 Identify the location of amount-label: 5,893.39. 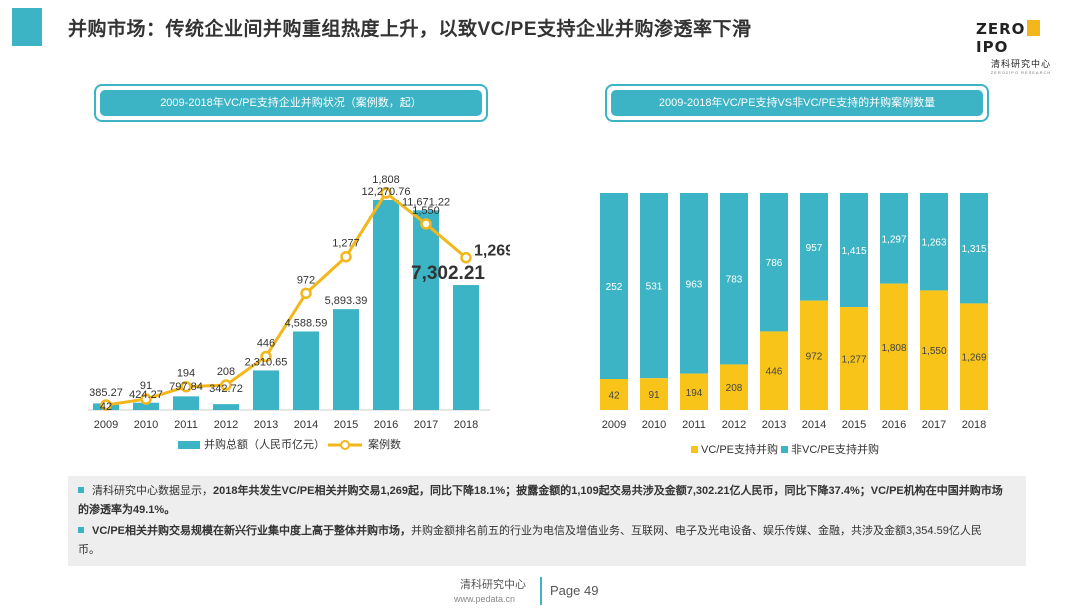
(346, 301).